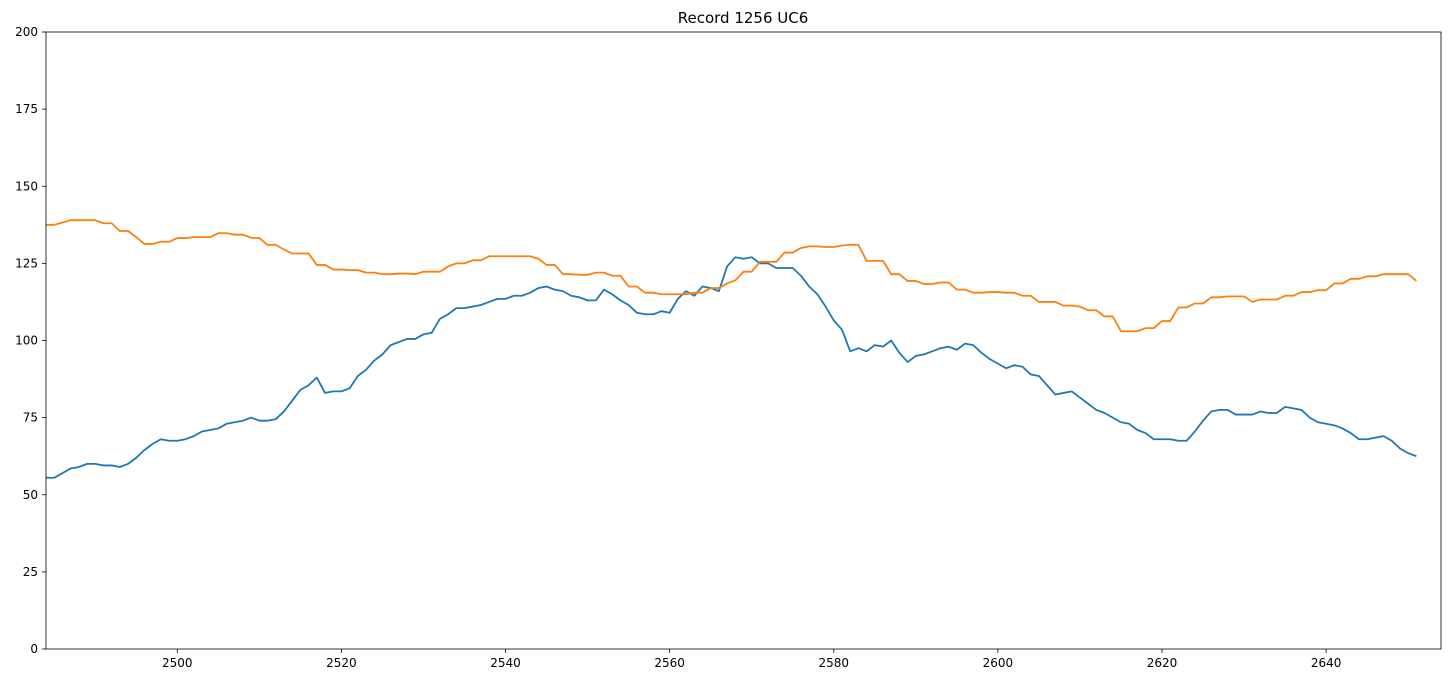  Describe the element at coordinates (26, 263) in the screenshot. I see `y-tick-label: 125` at that location.